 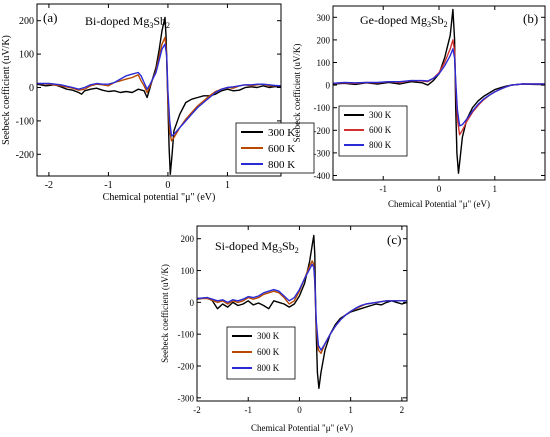 I want to click on title-text: Bi-doped Mg, so click(x=117, y=21).